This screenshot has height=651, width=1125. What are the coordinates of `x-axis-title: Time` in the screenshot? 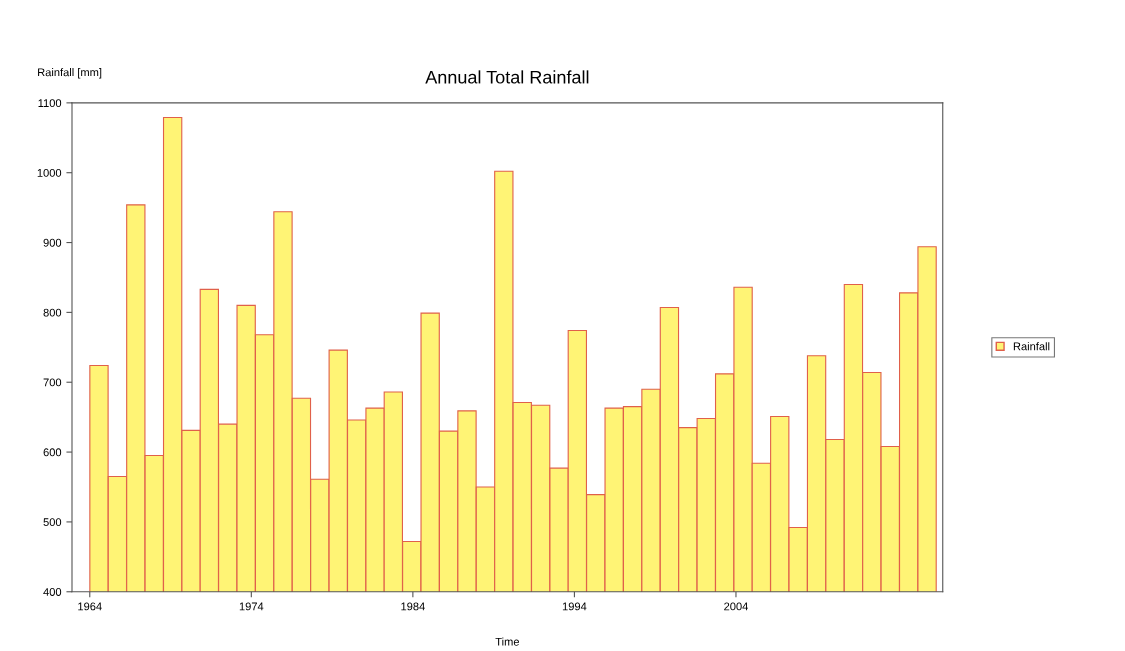 It's located at (507, 641).